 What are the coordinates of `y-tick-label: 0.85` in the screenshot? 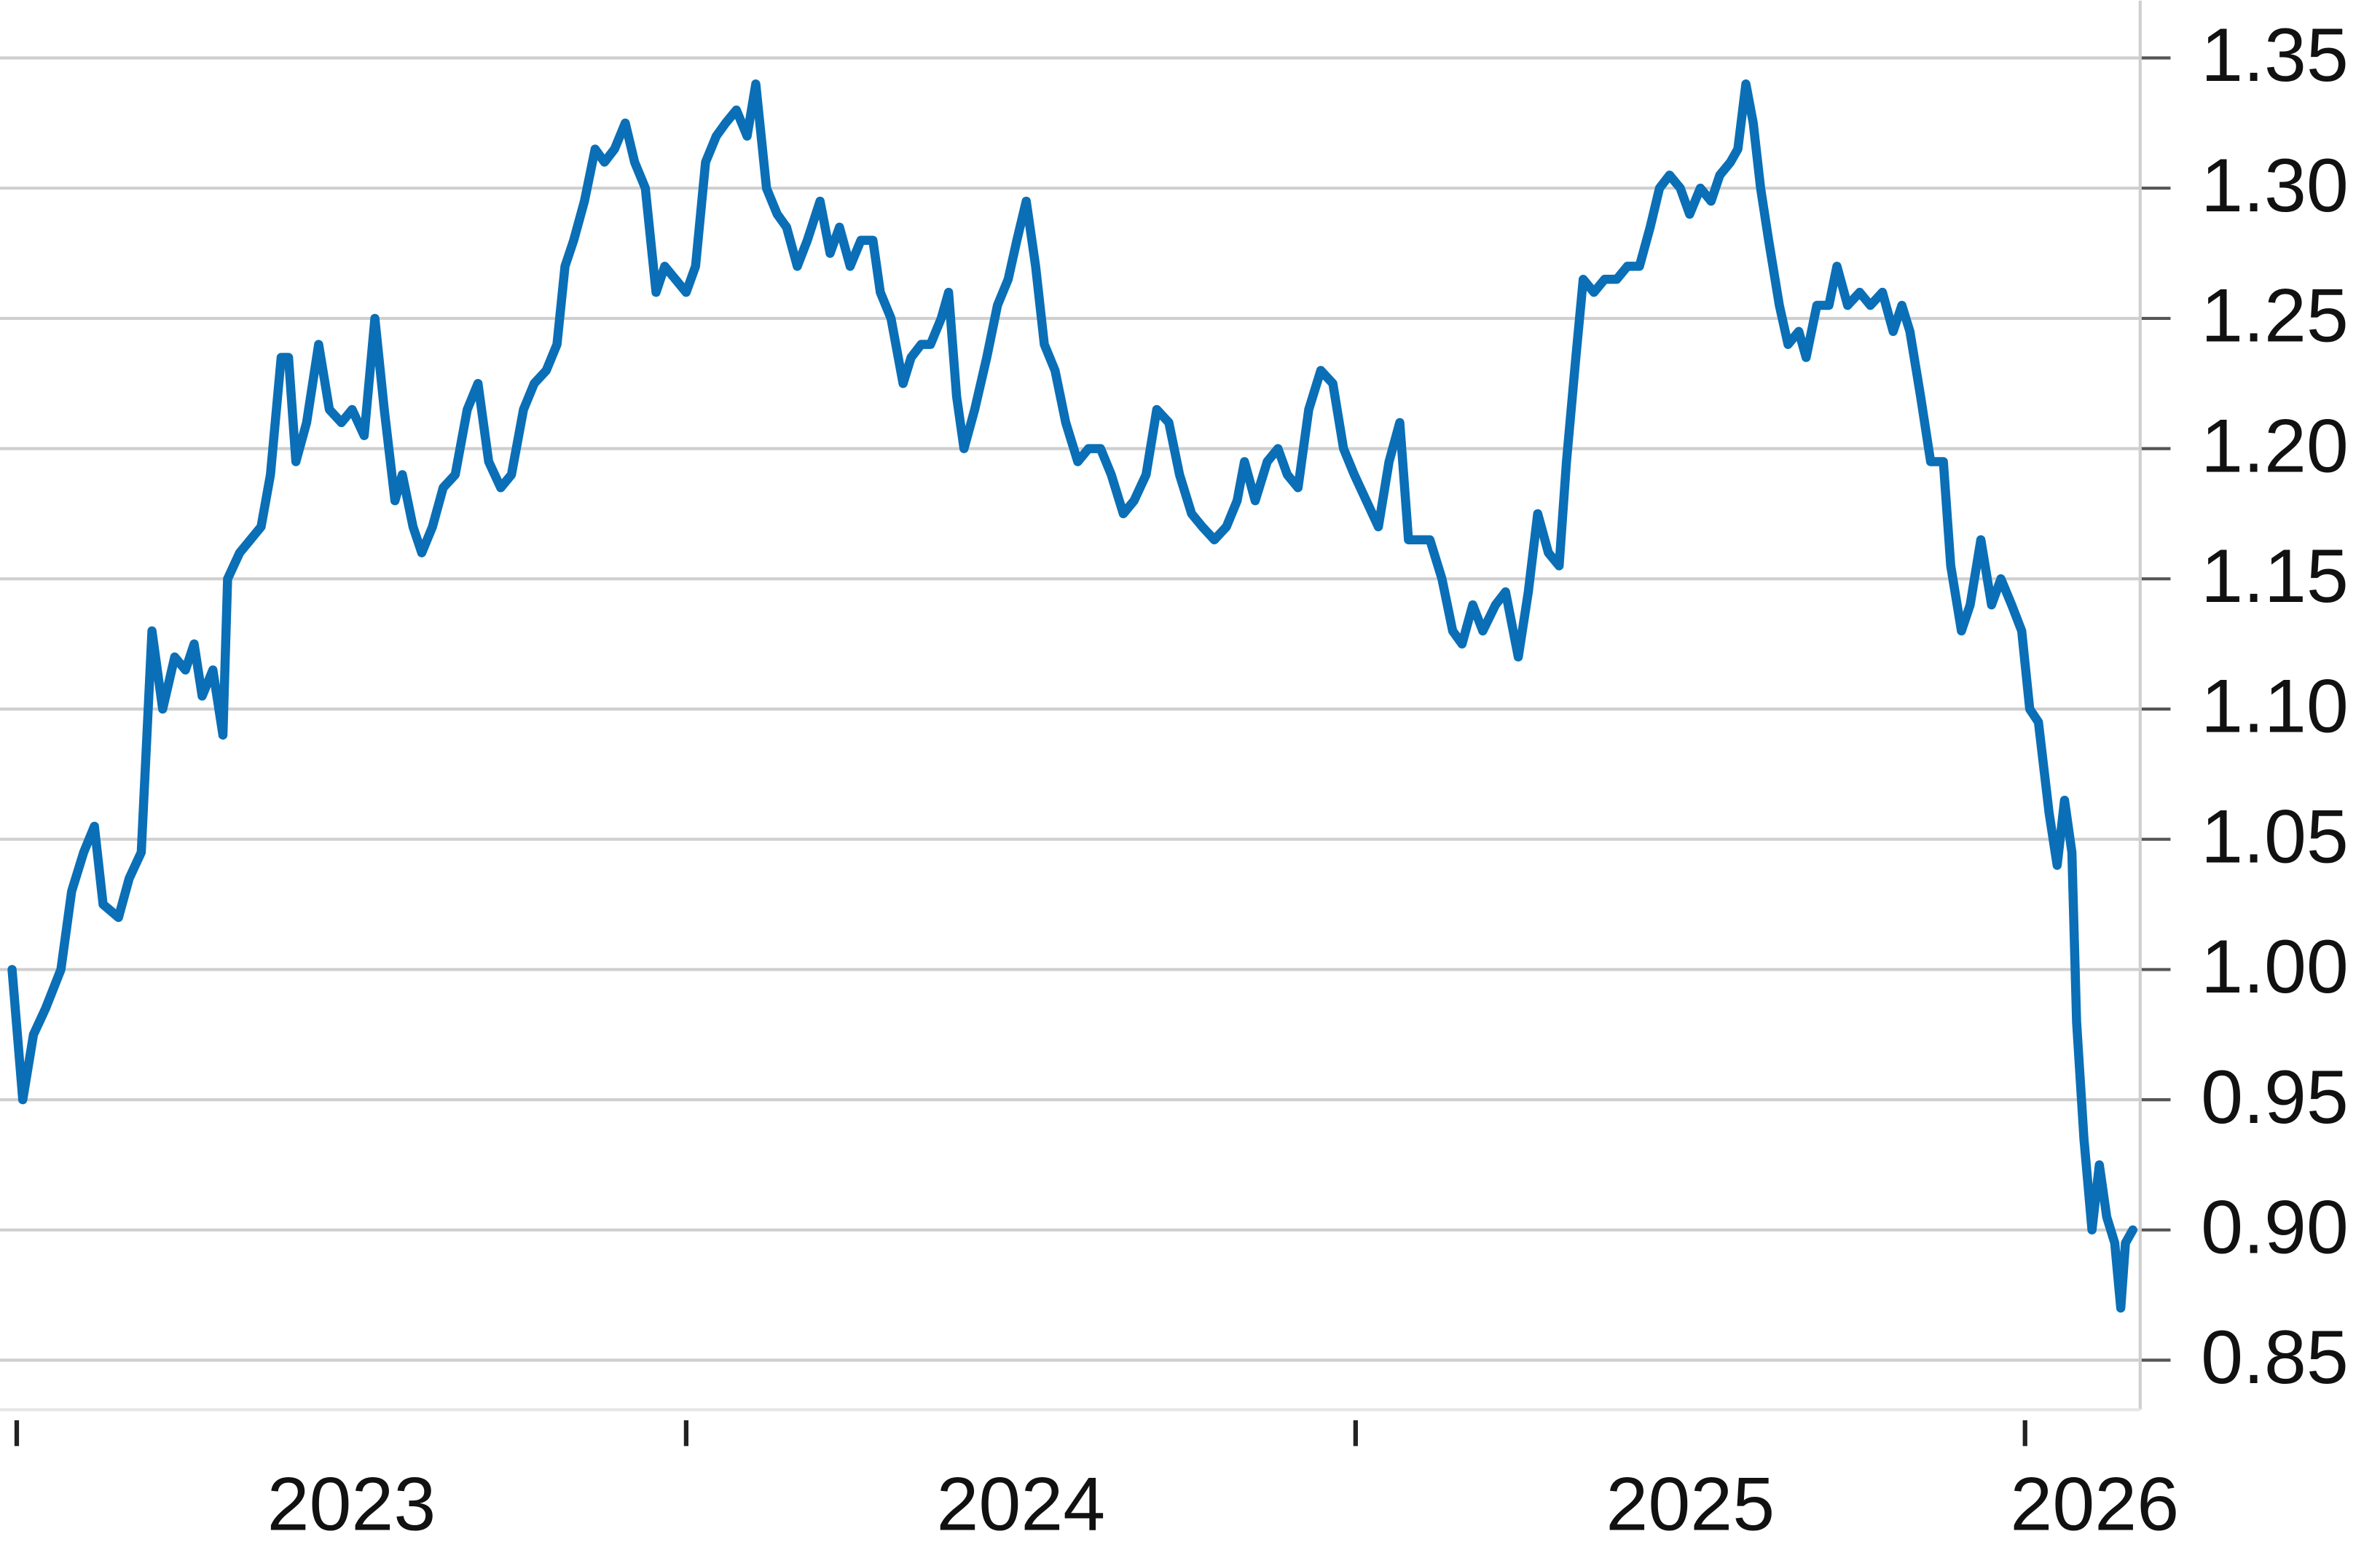 It's located at (2275, 1357).